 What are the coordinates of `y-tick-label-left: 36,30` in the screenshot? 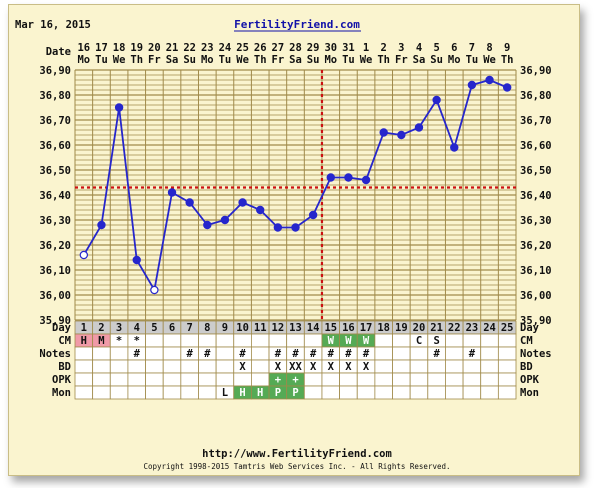 It's located at (55, 221).